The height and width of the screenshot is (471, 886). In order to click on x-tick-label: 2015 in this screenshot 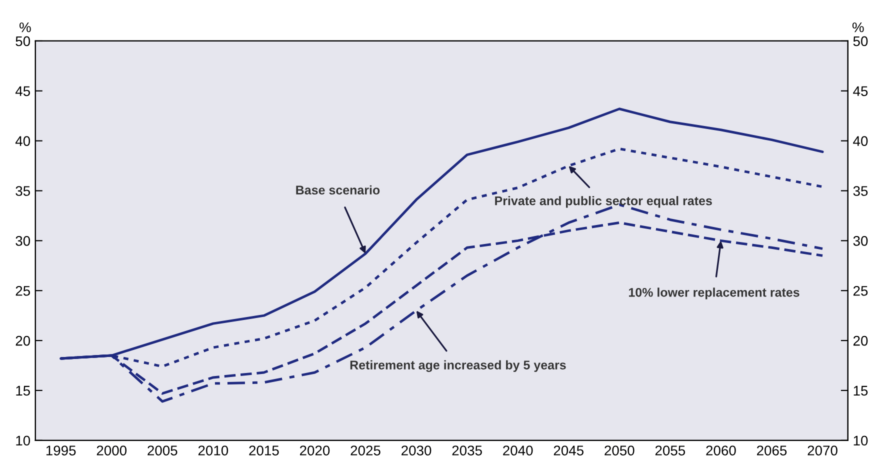, I will do `click(264, 451)`.